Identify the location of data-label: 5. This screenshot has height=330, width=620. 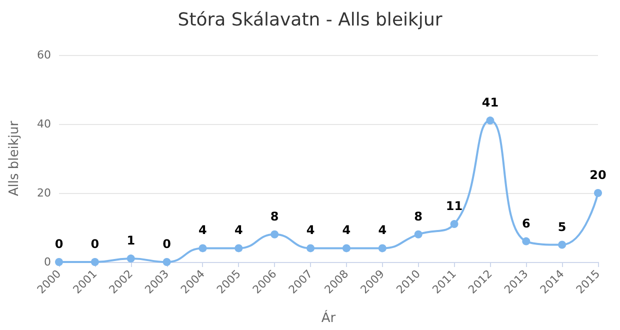
(562, 227).